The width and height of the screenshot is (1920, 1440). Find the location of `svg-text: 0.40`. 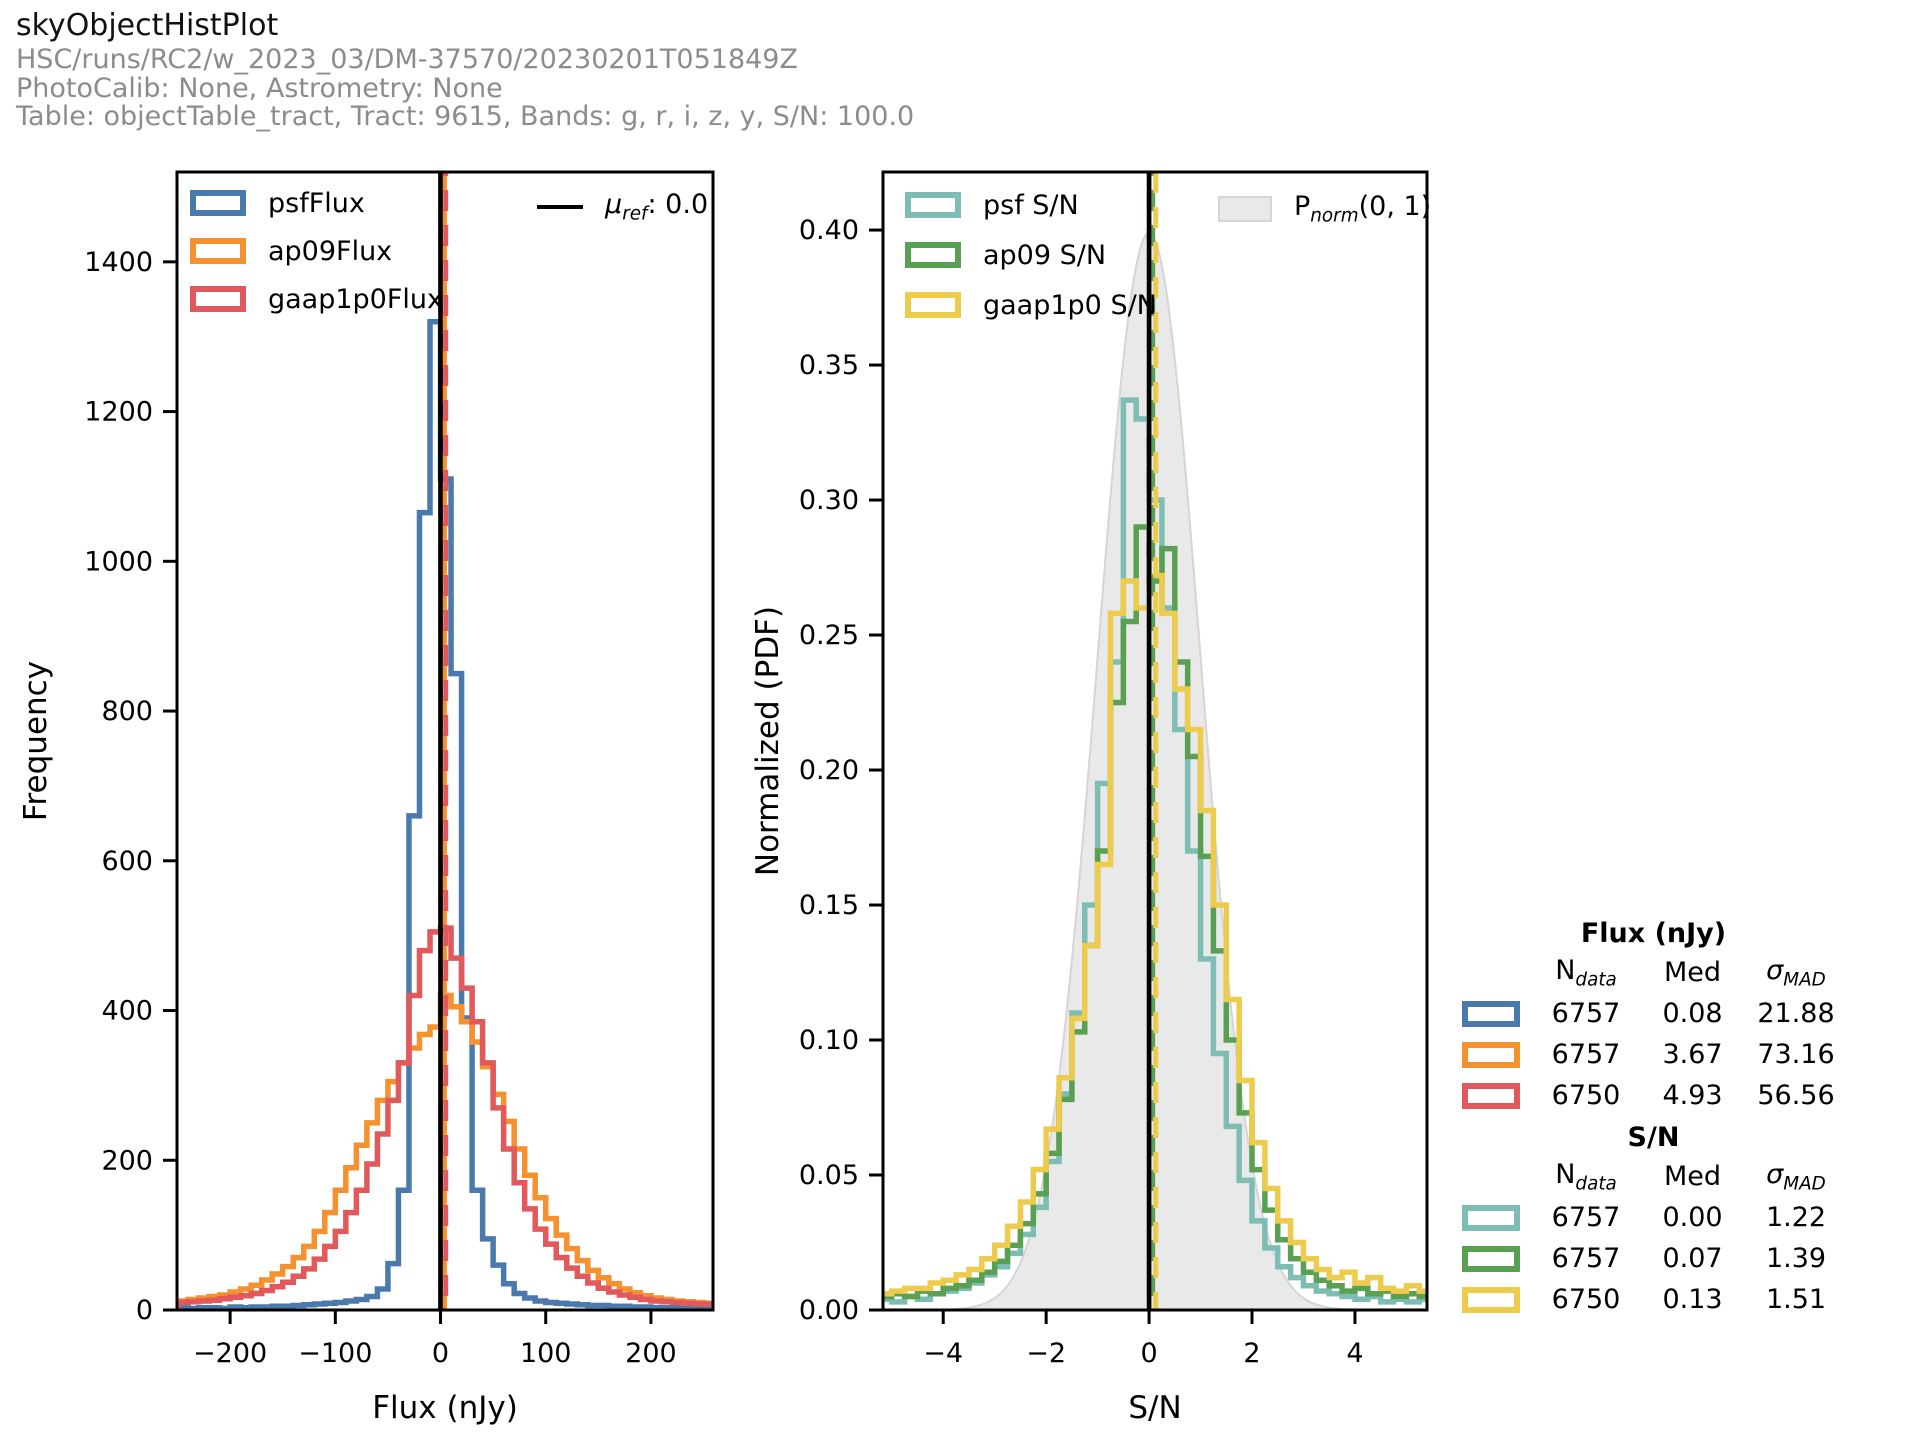

svg-text: 0.40 is located at coordinates (829, 230).